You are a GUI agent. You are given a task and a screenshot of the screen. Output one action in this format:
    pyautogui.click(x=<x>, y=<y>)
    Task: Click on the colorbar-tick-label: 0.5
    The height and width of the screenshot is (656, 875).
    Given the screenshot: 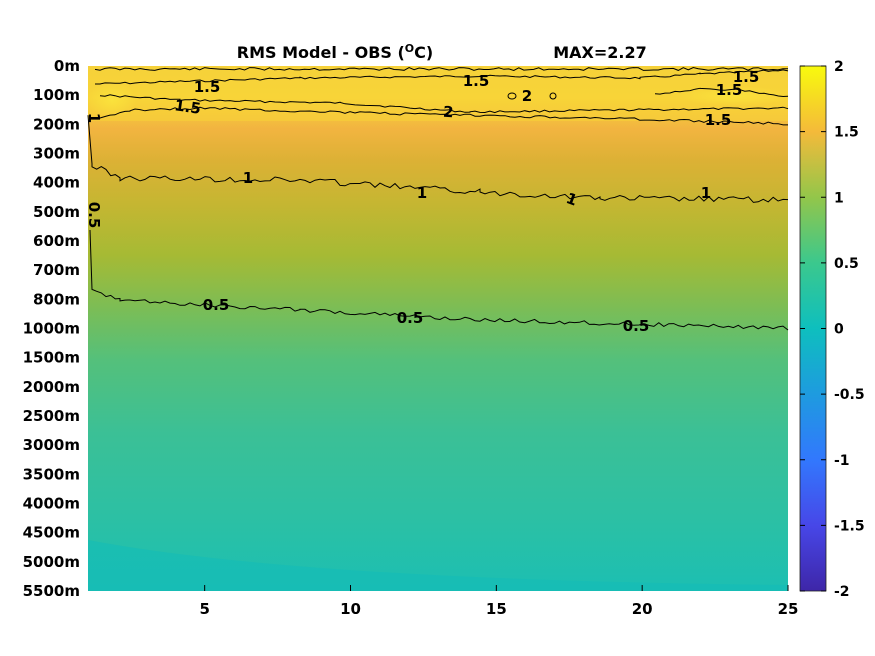 What is the action you would take?
    pyautogui.click(x=846, y=264)
    